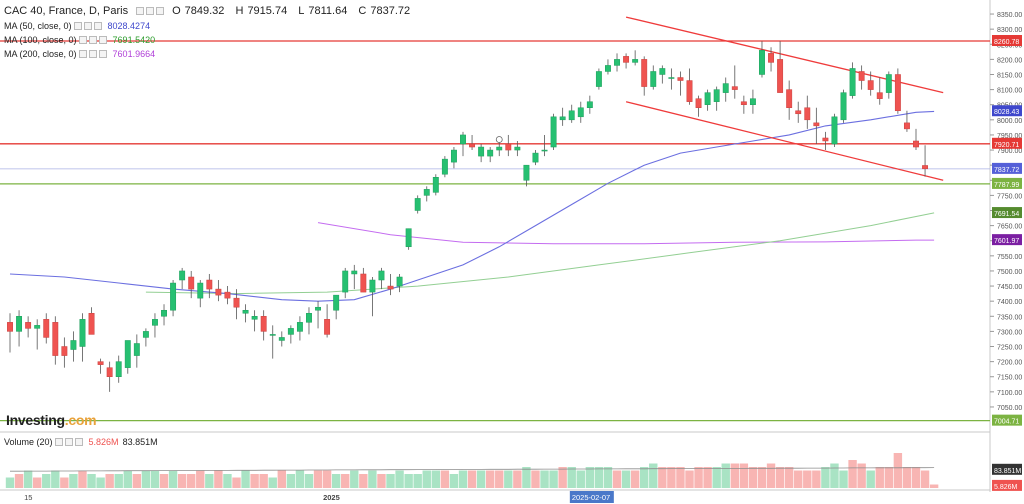 Image resolution: width=1024 pixels, height=504 pixels. What do you see at coordinates (134, 40) in the screenshot?
I see `ma100-value: 7691.5420` at bounding box center [134, 40].